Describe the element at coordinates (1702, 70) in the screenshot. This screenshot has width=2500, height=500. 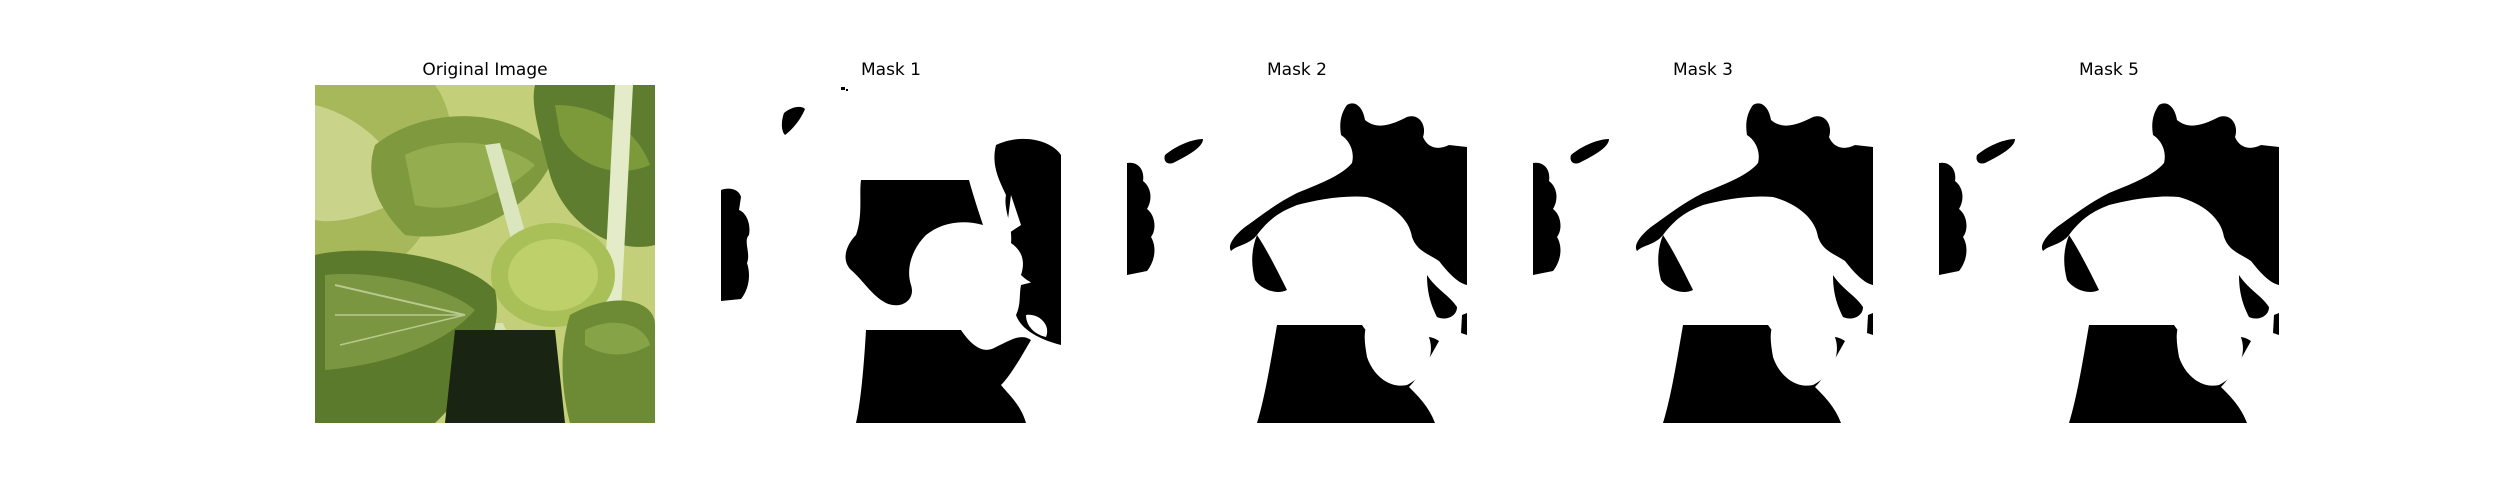
I see `panel-title-mask-3: Mask 3` at that location.